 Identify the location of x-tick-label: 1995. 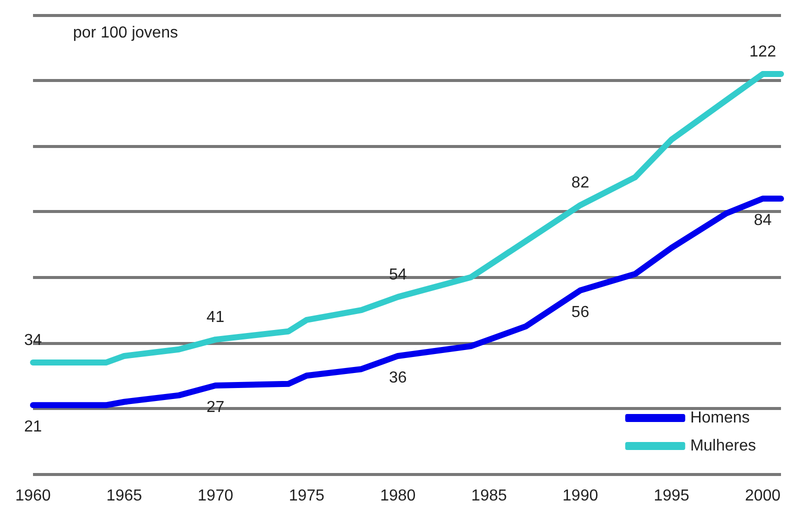
(672, 496).